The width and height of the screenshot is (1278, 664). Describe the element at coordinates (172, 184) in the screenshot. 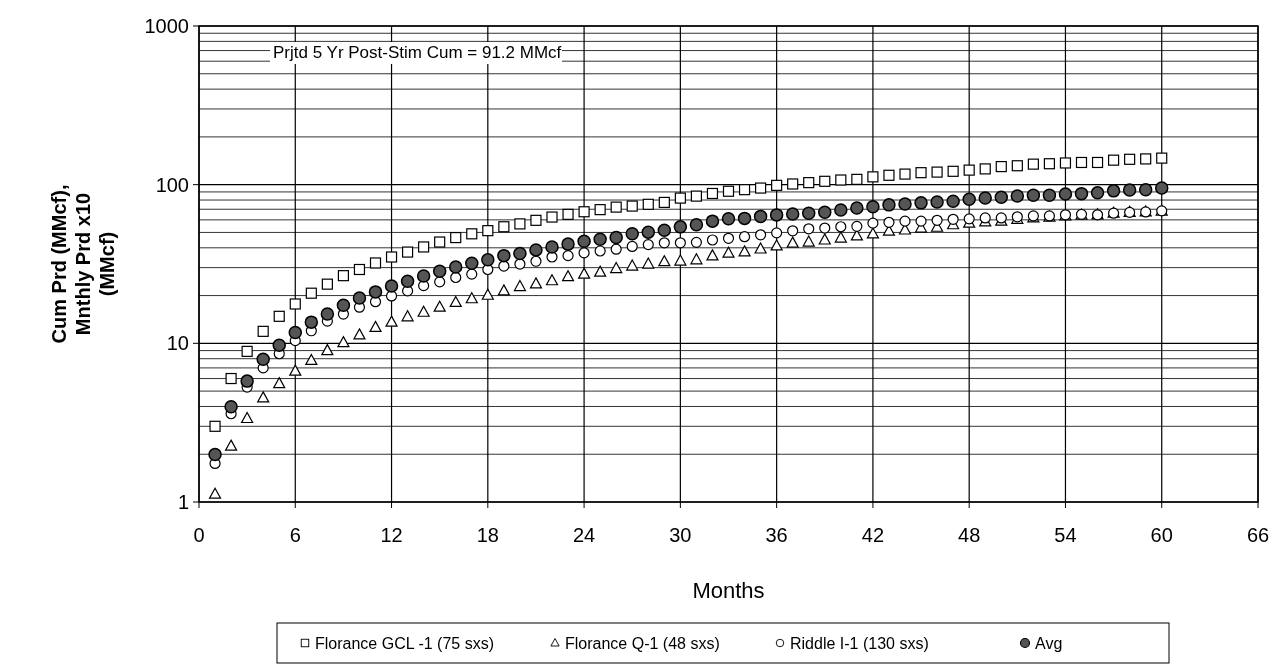

I see `y-tick-label: 100` at that location.